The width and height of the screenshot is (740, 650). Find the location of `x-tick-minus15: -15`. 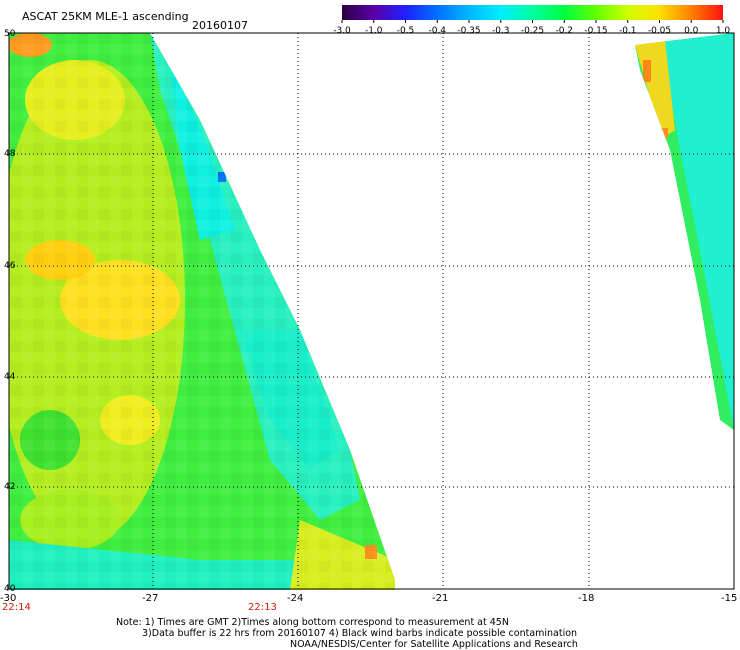

x-tick-minus15: -15 is located at coordinates (729, 598).